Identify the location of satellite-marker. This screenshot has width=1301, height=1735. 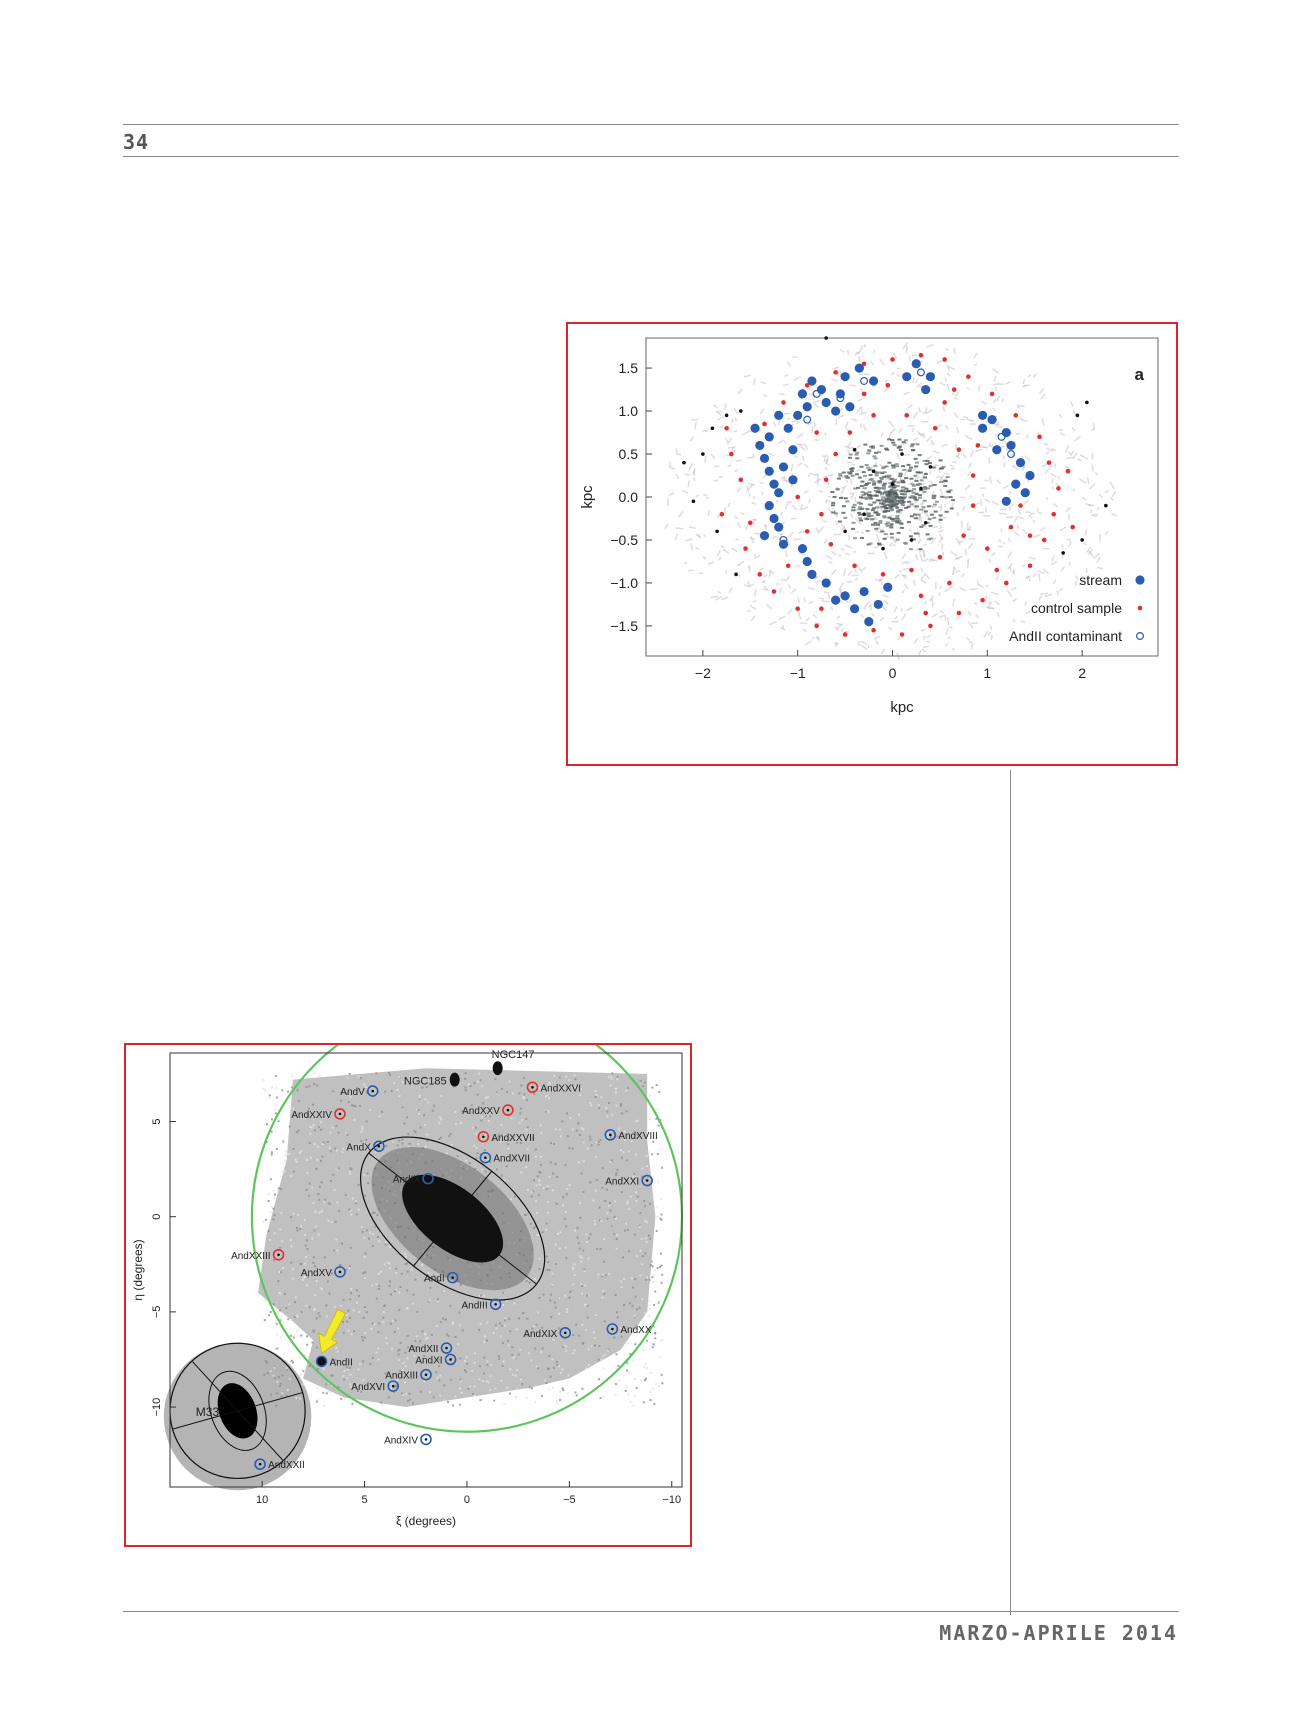
(508, 1110).